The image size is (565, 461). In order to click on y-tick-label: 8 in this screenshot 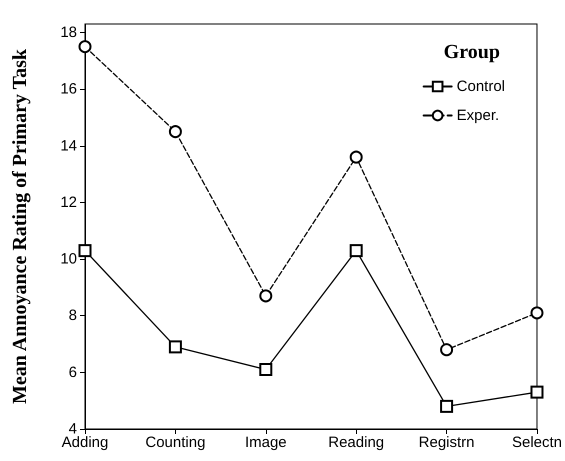, I will do `click(72, 315)`.